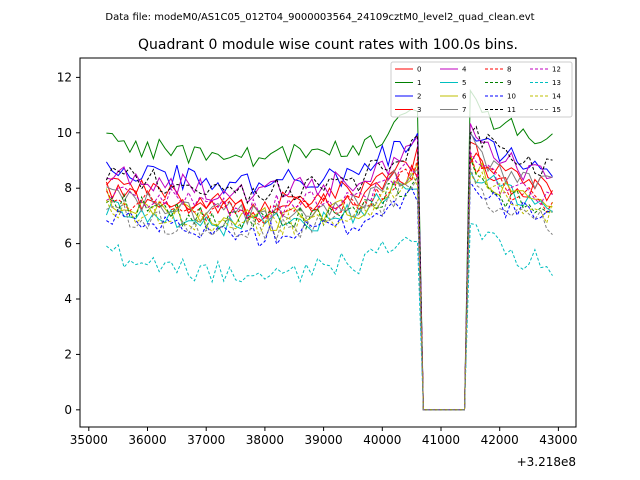 The width and height of the screenshot is (640, 480). Describe the element at coordinates (511, 97) in the screenshot. I see `legend-label-10: 10` at that location.